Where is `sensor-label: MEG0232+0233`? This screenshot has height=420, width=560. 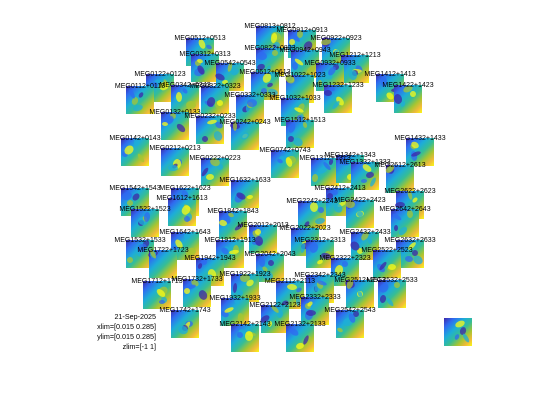
sensor-label: MEG0232+0233 is located at coordinates (209, 116).